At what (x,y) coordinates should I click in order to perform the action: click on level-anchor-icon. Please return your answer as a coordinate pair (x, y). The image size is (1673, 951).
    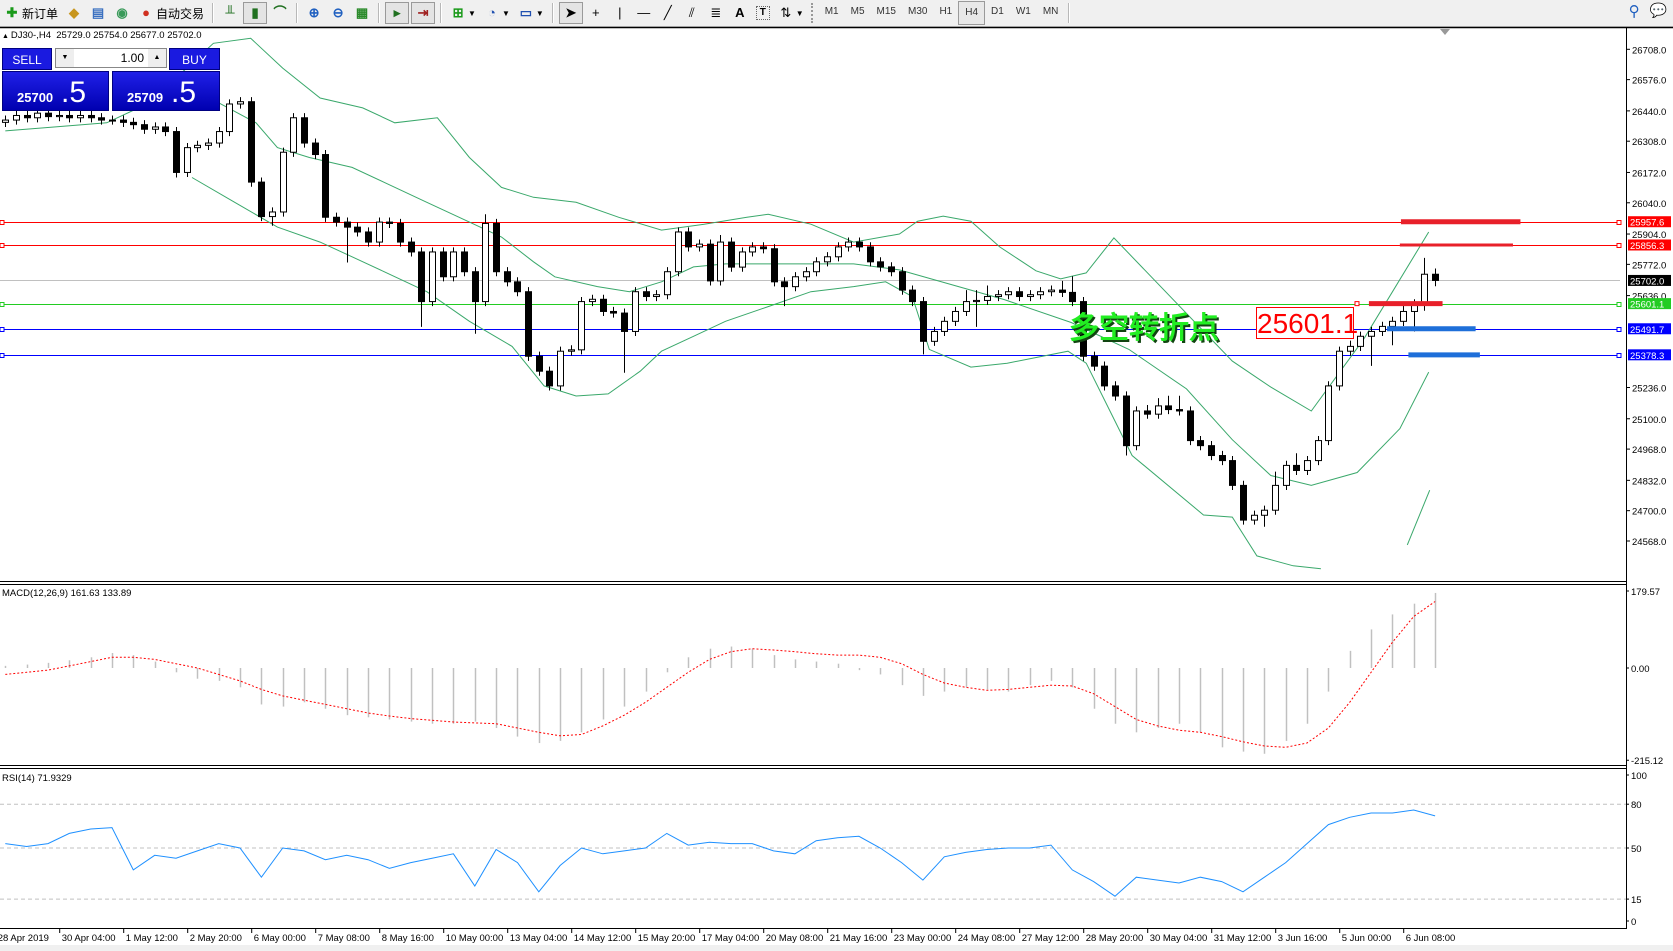
    Looking at the image, I should click on (2, 245).